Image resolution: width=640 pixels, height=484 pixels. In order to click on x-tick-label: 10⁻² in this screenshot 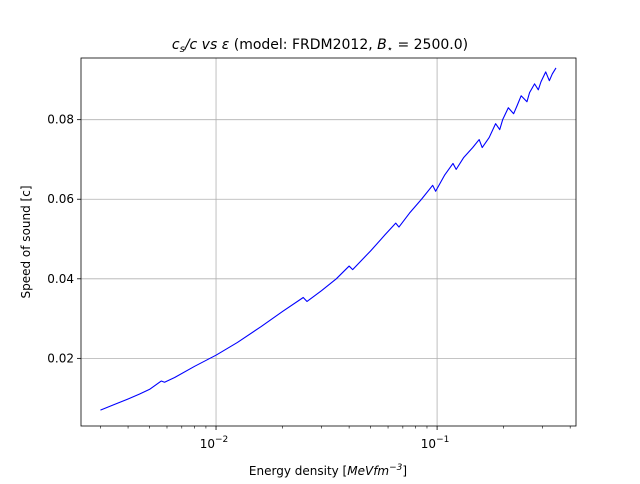, I will do `click(214, 443)`.